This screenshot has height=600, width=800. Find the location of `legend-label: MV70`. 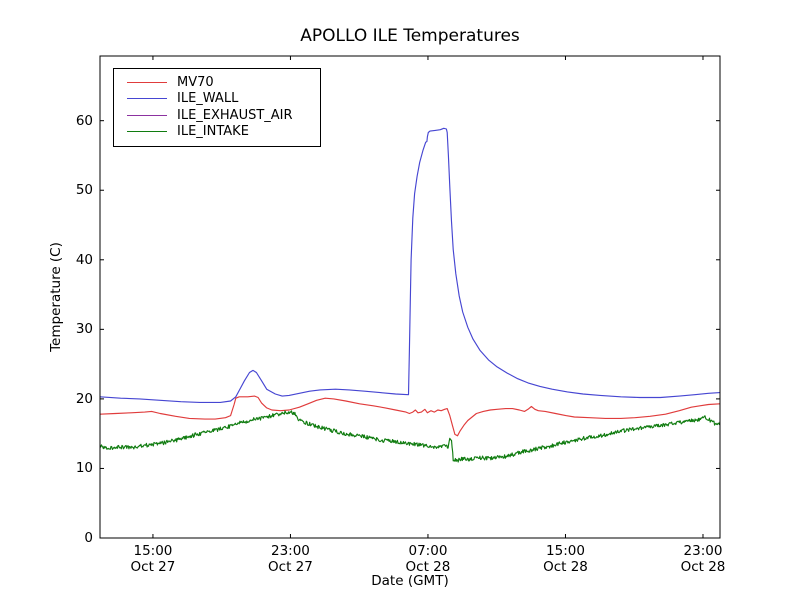

legend-label: MV70 is located at coordinates (195, 82).